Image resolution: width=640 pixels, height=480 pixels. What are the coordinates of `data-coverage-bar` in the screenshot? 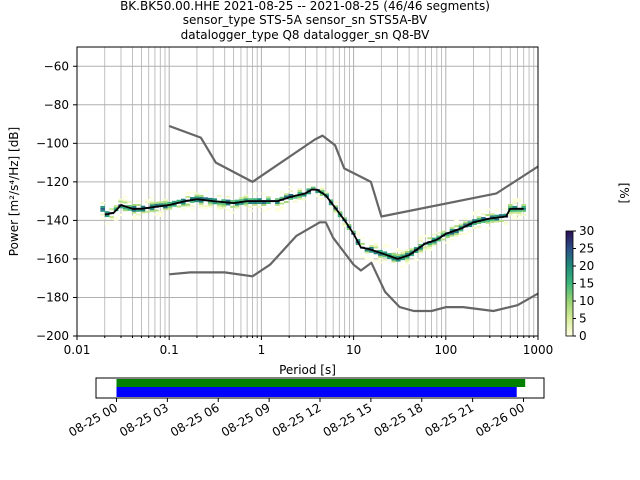 It's located at (321, 383).